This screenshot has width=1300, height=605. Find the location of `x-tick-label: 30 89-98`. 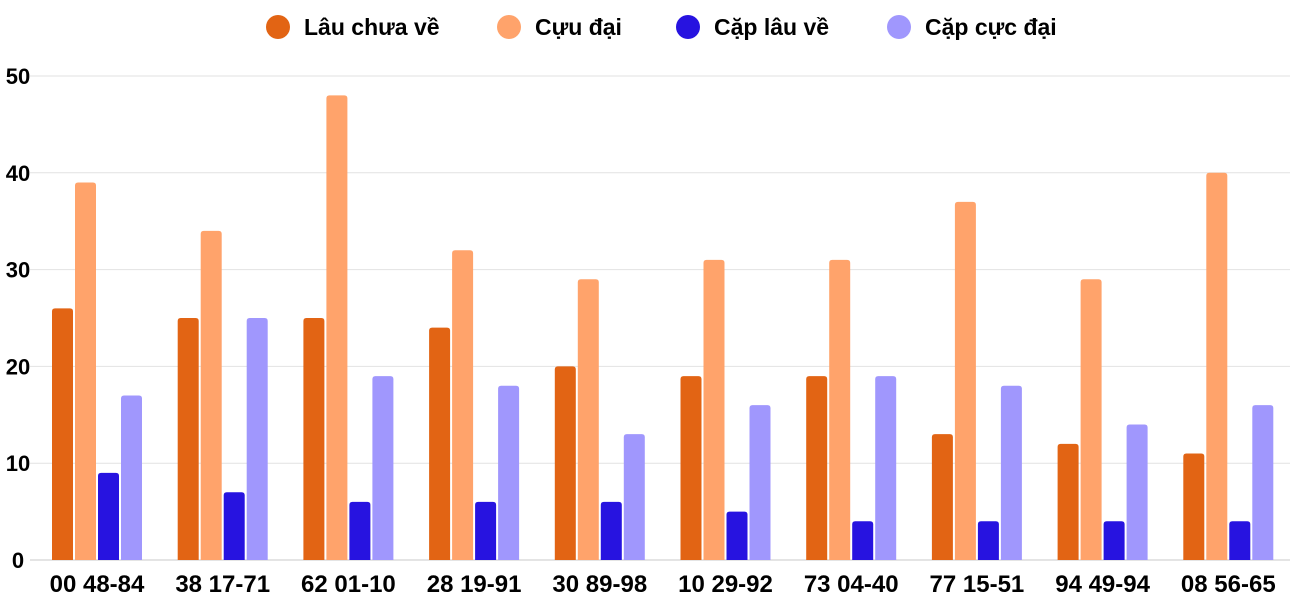

x-tick-label: 30 89-98 is located at coordinates (599, 584).